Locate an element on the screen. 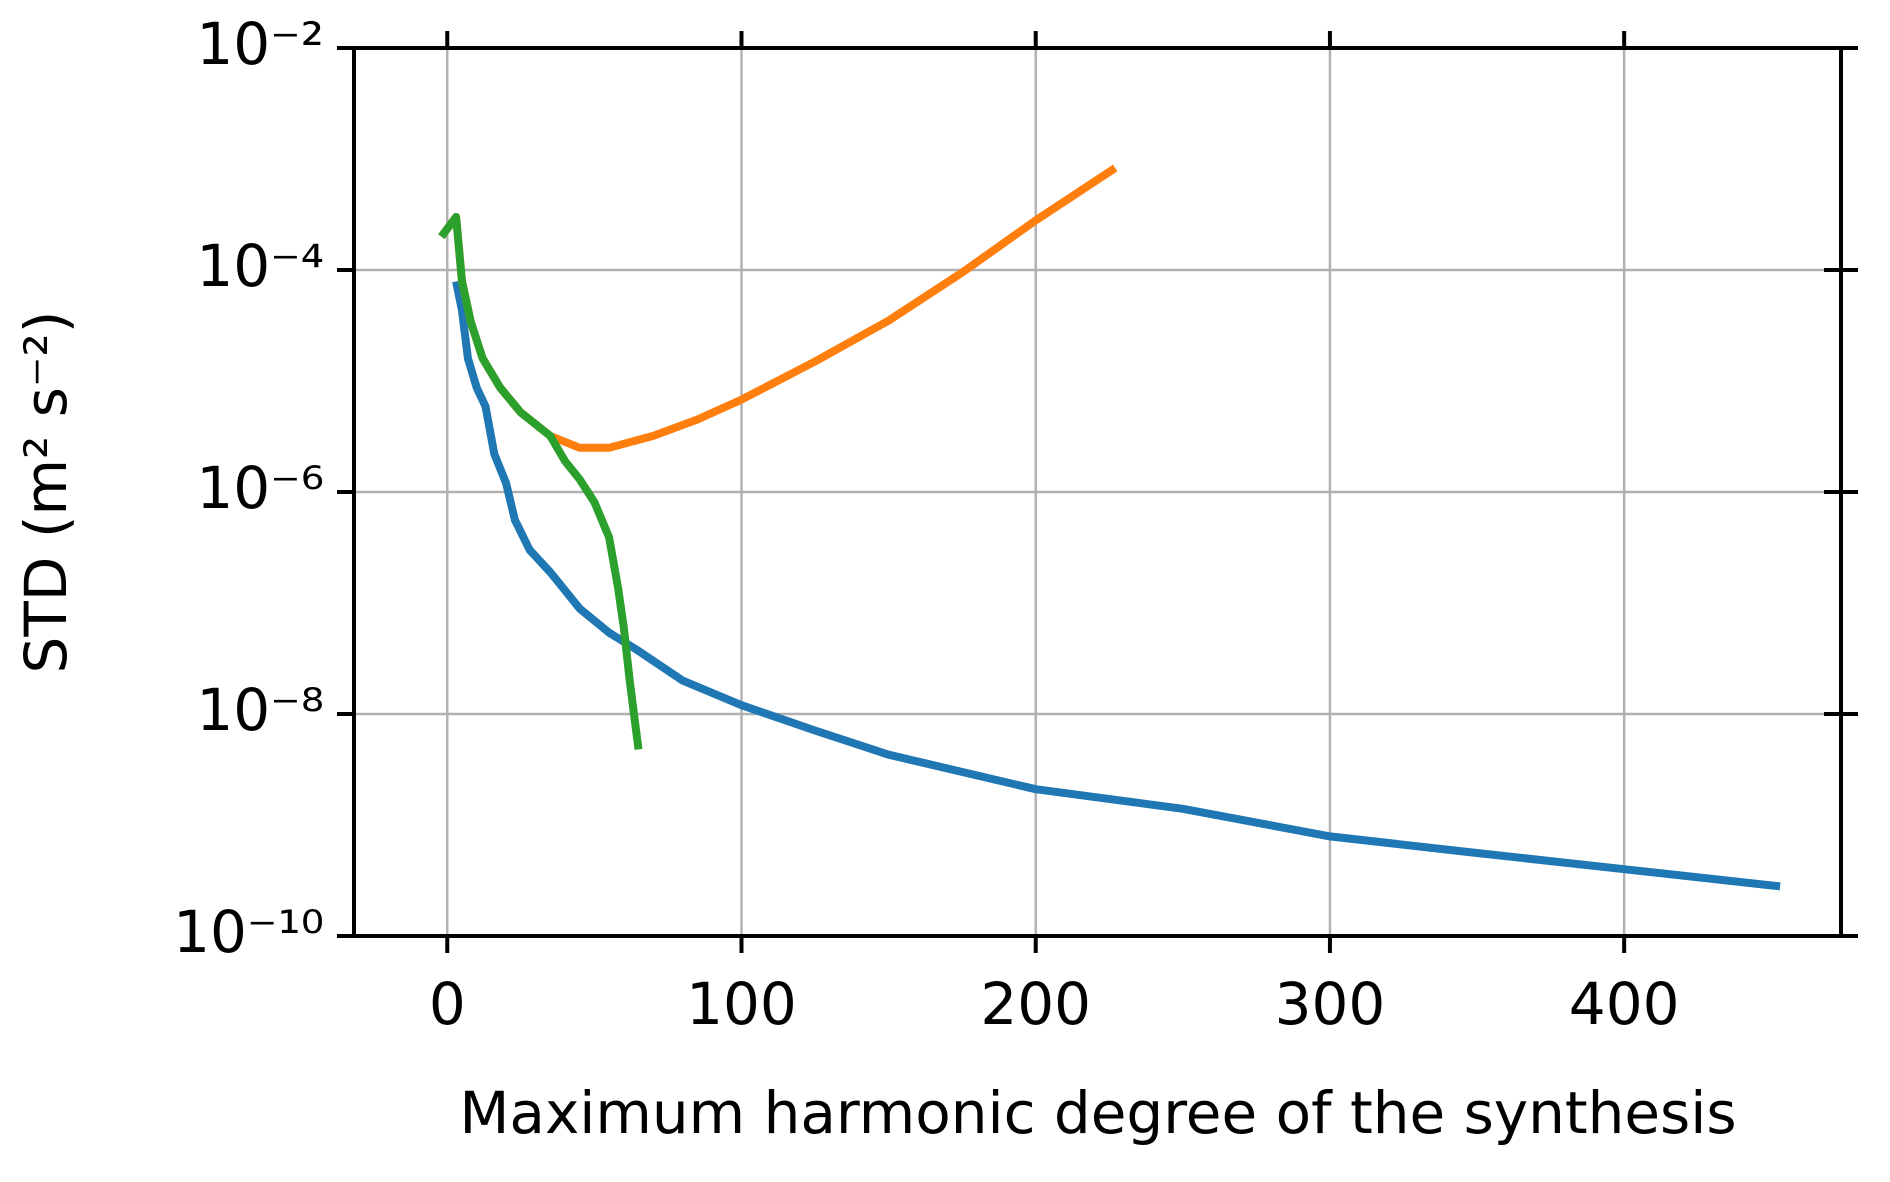 The height and width of the screenshot is (1182, 1890). y-tick-label: 10⁻⁴ is located at coordinates (260, 266).